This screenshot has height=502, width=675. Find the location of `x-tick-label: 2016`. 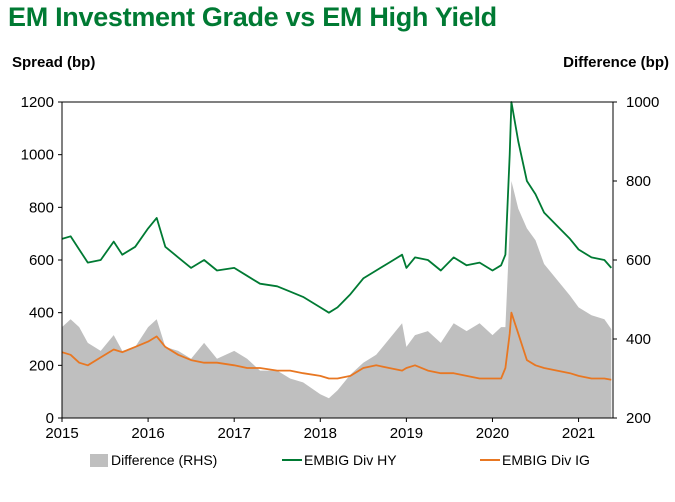

x-tick-label: 2016 is located at coordinates (147, 433).